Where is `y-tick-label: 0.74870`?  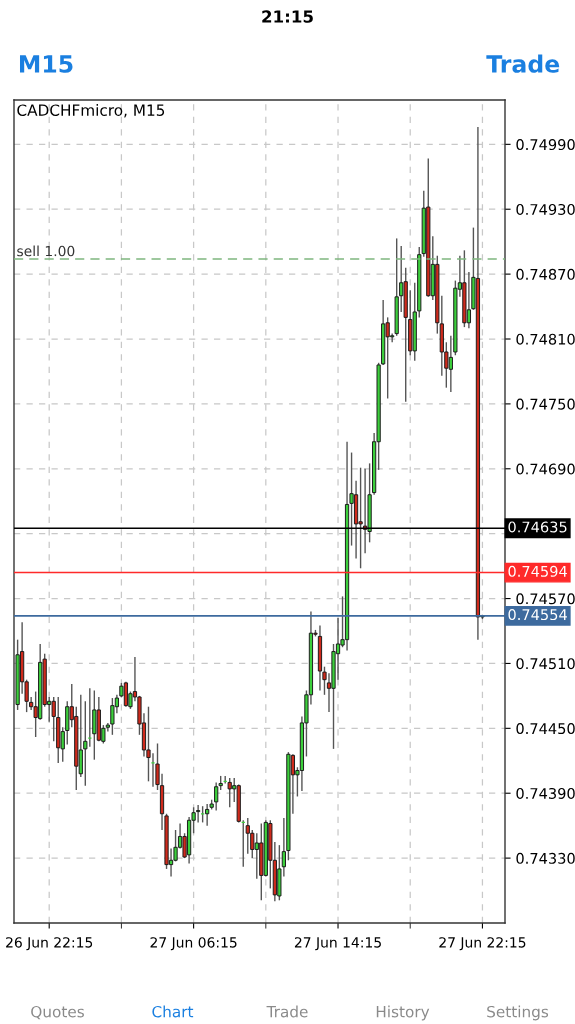 y-tick-label: 0.74870 is located at coordinates (545, 274).